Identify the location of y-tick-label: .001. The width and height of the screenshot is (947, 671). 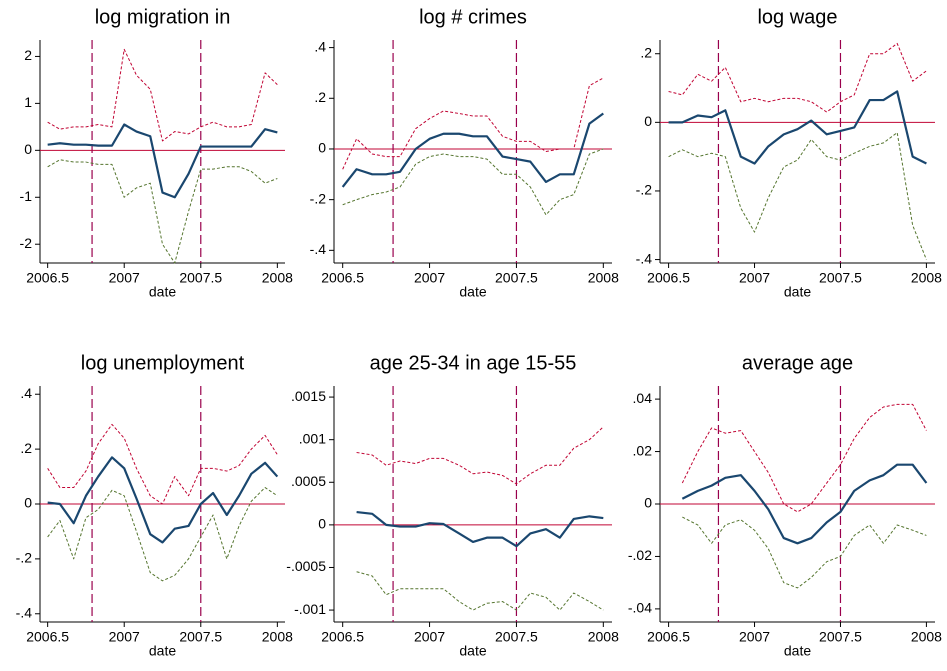
(312, 438).